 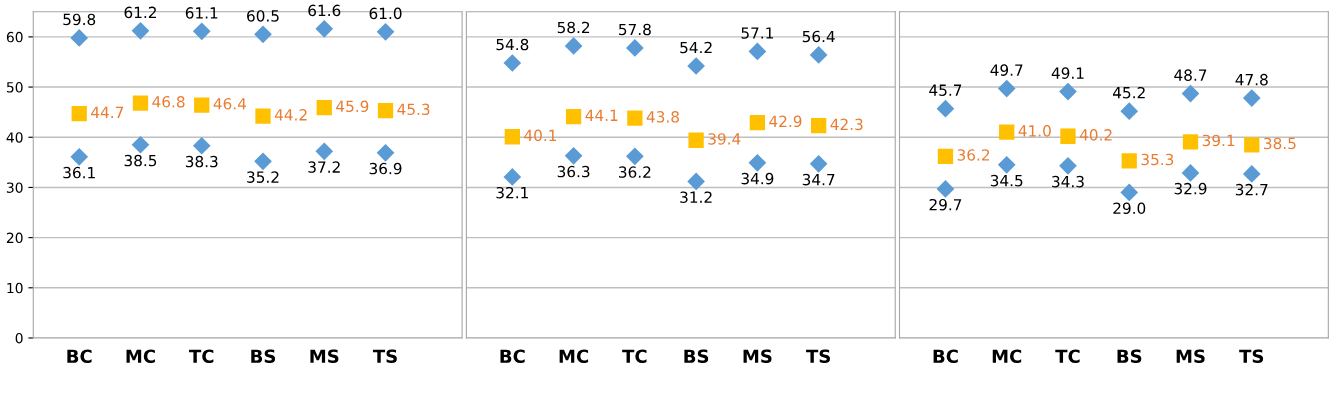 What do you see at coordinates (79, 19) in the screenshot?
I see `data-label: 59.8` at bounding box center [79, 19].